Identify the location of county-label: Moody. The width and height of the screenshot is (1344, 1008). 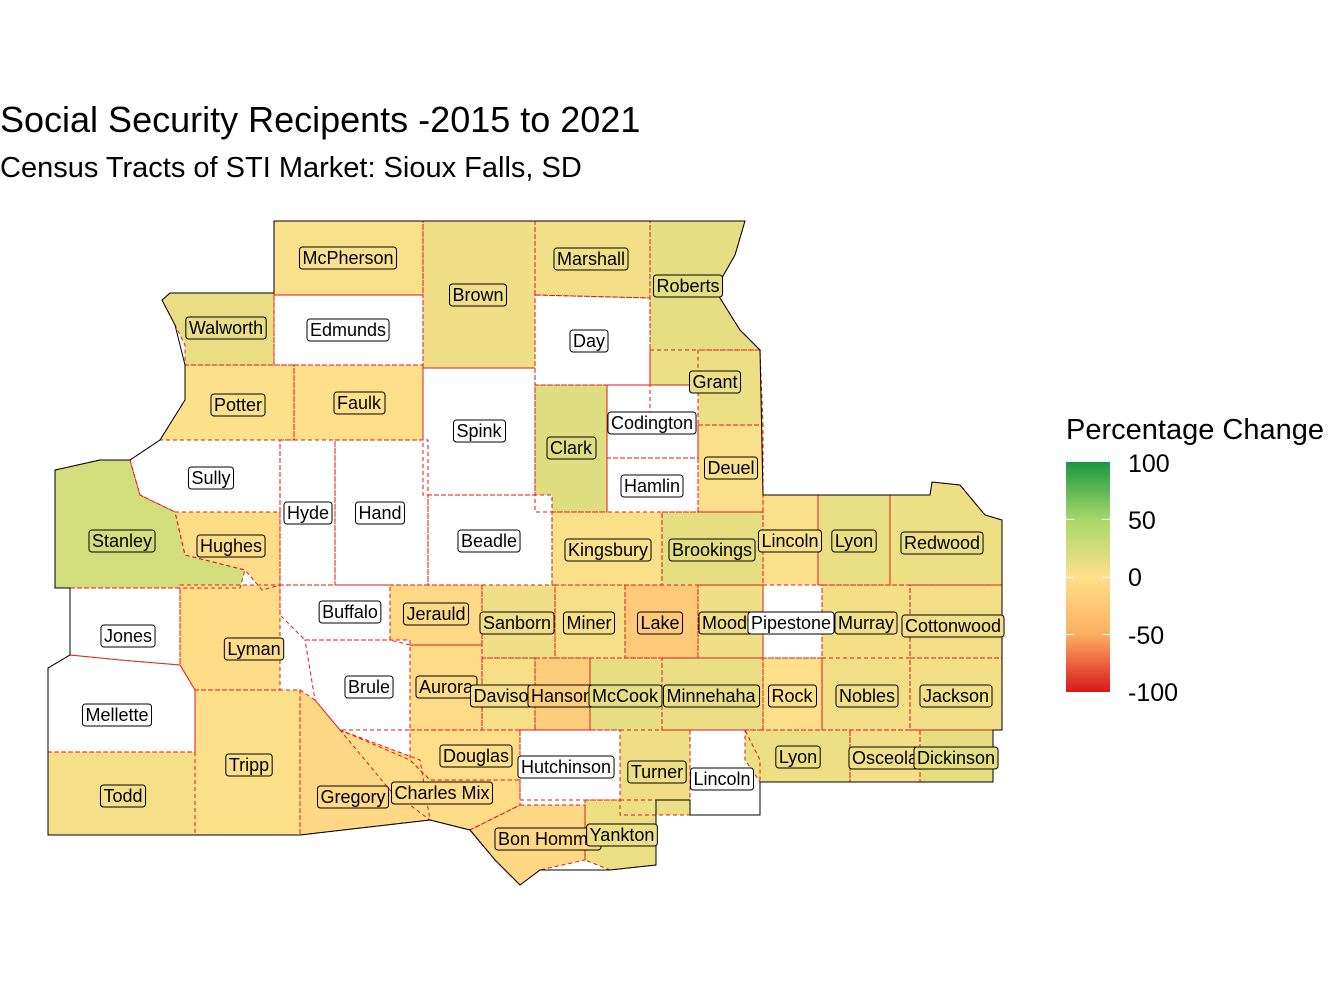
(729, 623).